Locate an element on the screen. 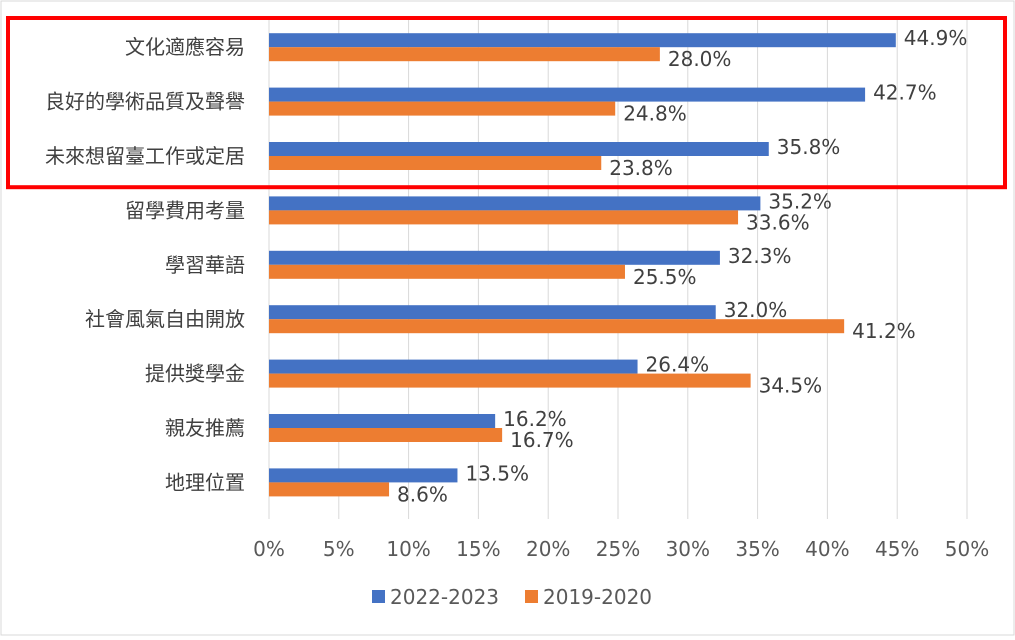 This screenshot has width=1015, height=640. category-label: 未來想留臺工作或定居 is located at coordinates (145, 156).